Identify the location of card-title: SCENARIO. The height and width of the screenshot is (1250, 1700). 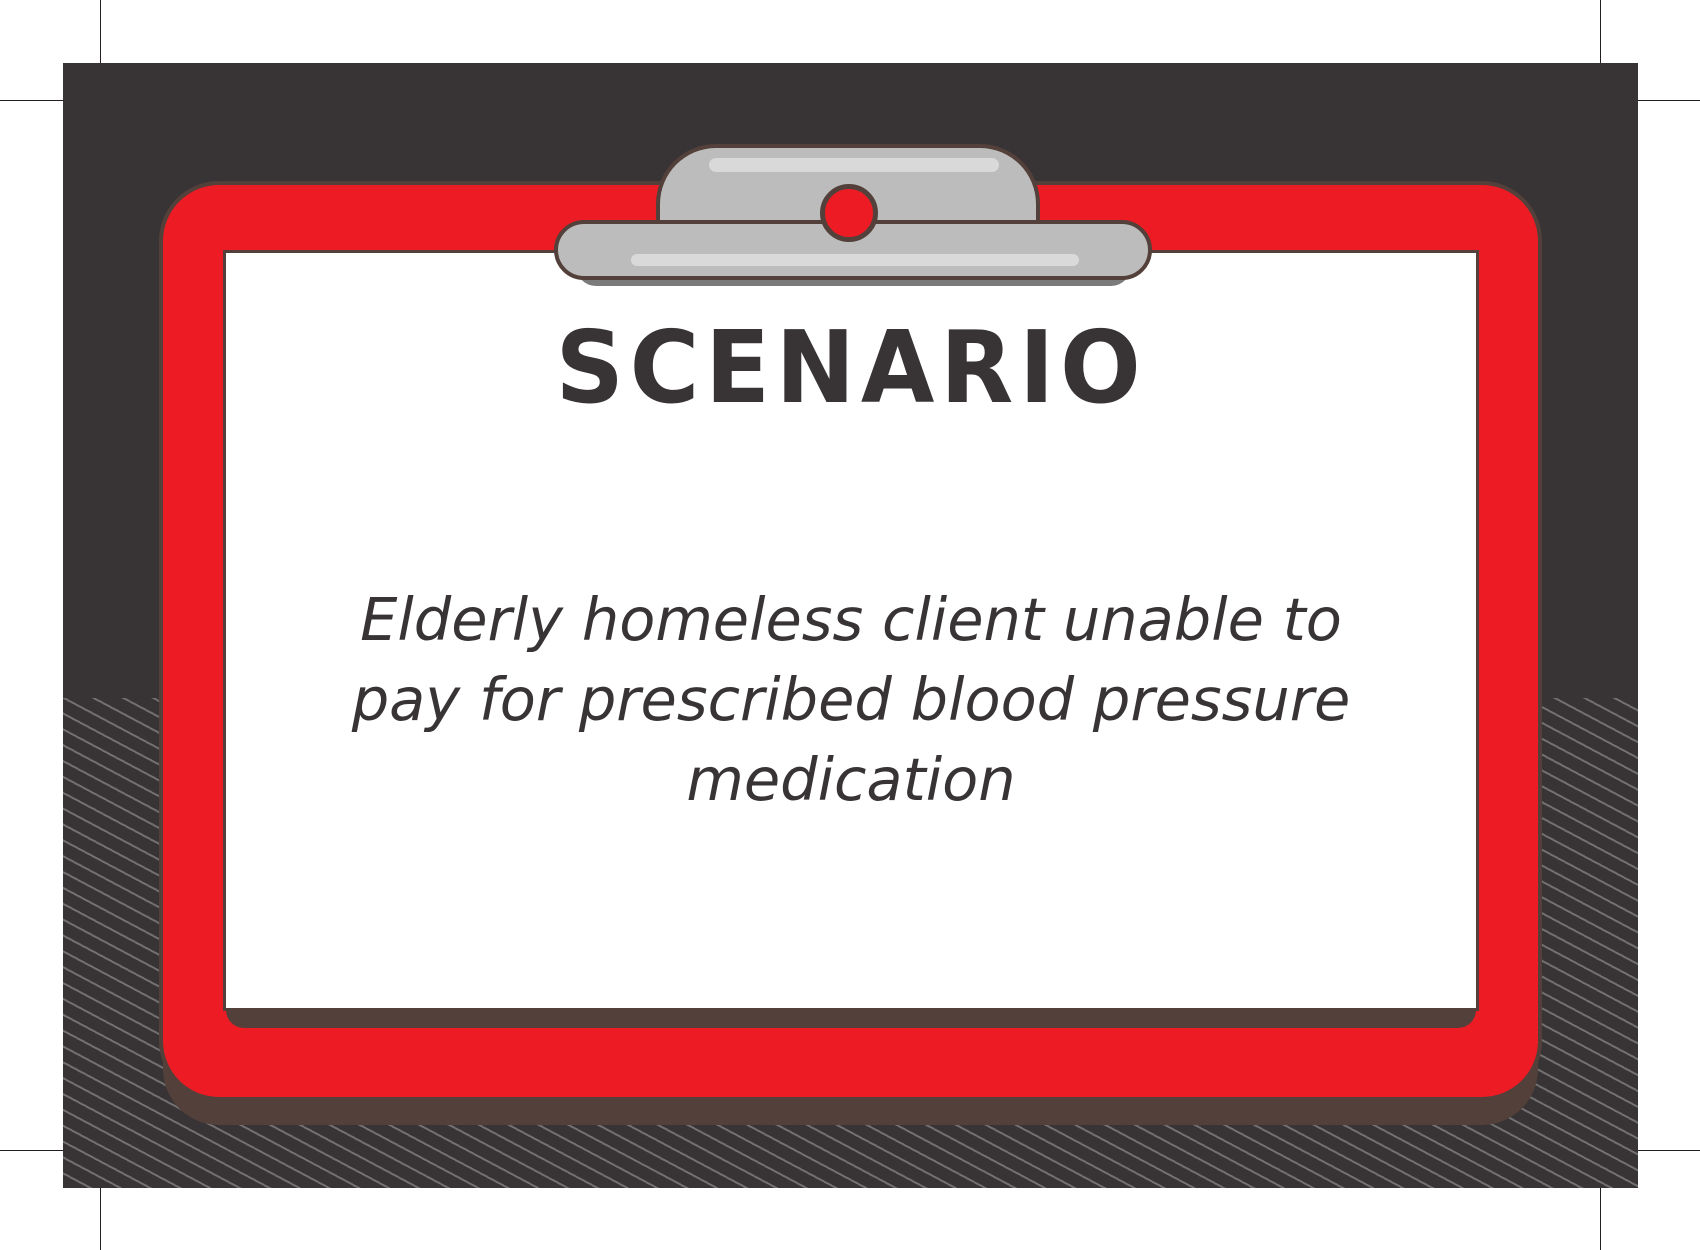
(851, 367).